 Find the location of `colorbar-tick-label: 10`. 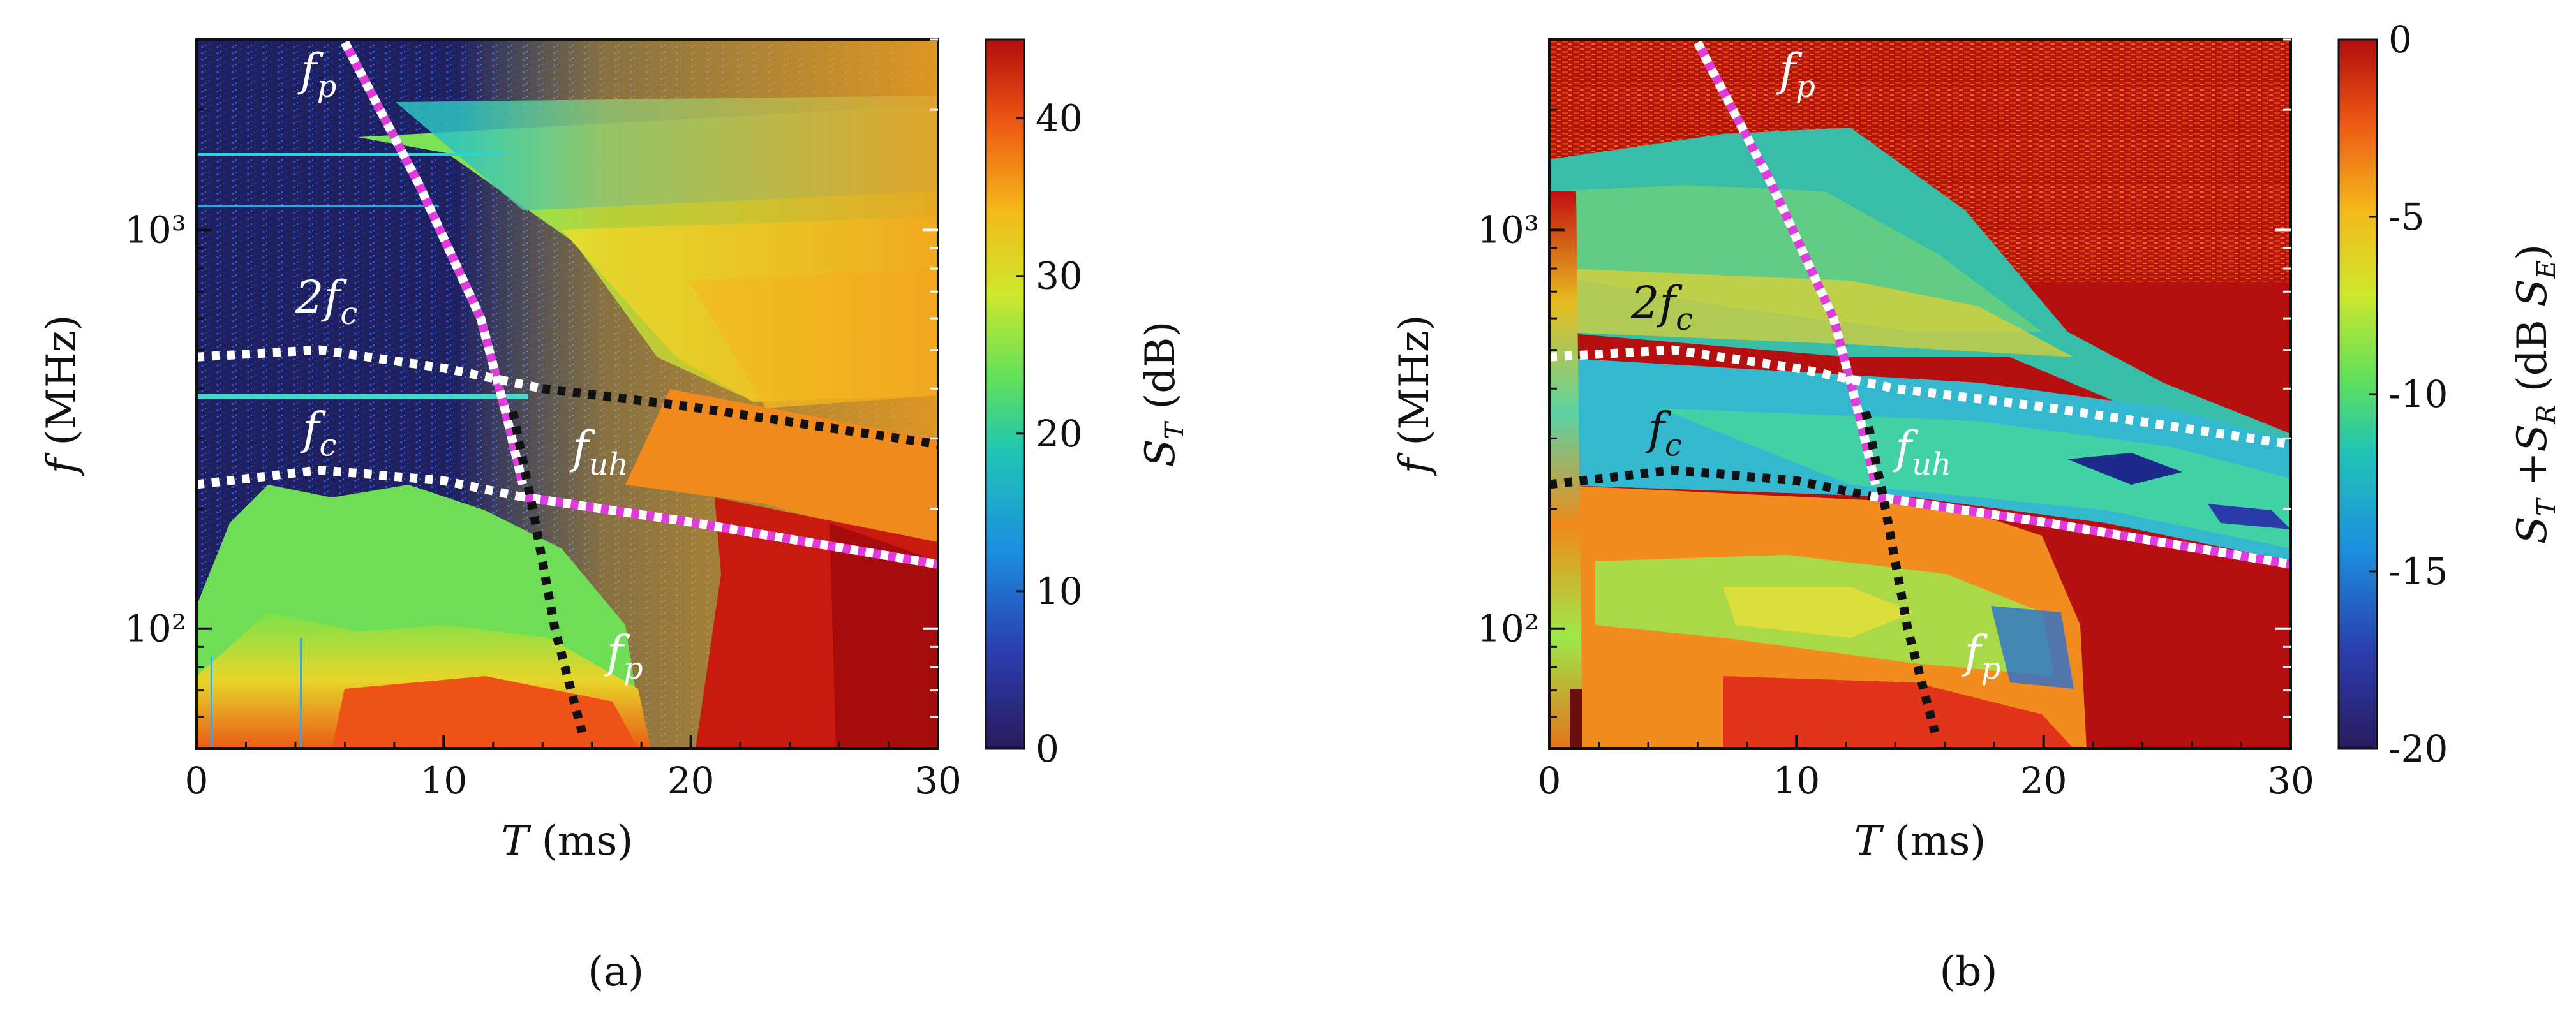

colorbar-tick-label: 10 is located at coordinates (1059, 591).